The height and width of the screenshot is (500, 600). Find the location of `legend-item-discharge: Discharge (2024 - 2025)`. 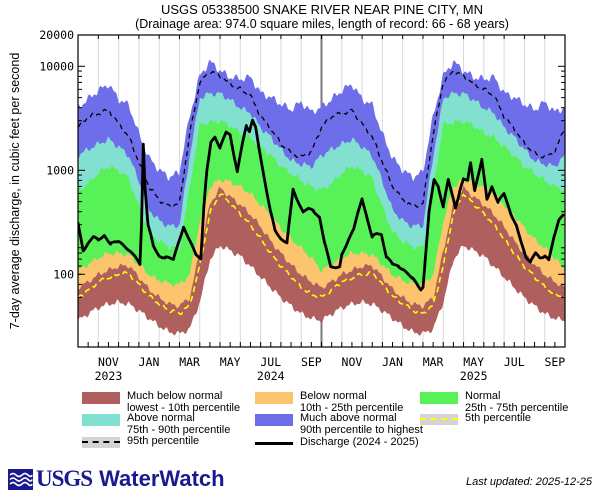

legend-item-discharge: Discharge (2024 - 2025) is located at coordinates (337, 442).